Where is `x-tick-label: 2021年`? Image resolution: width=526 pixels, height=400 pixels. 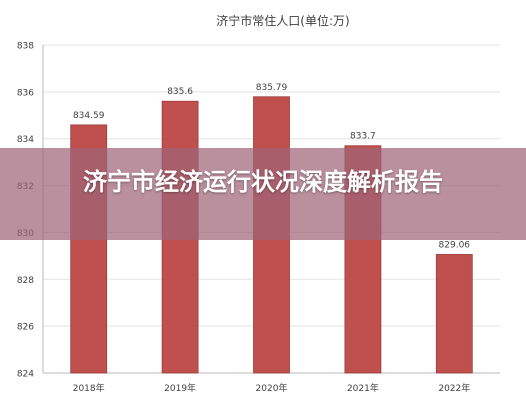
x-tick-label: 2021年 is located at coordinates (363, 388).